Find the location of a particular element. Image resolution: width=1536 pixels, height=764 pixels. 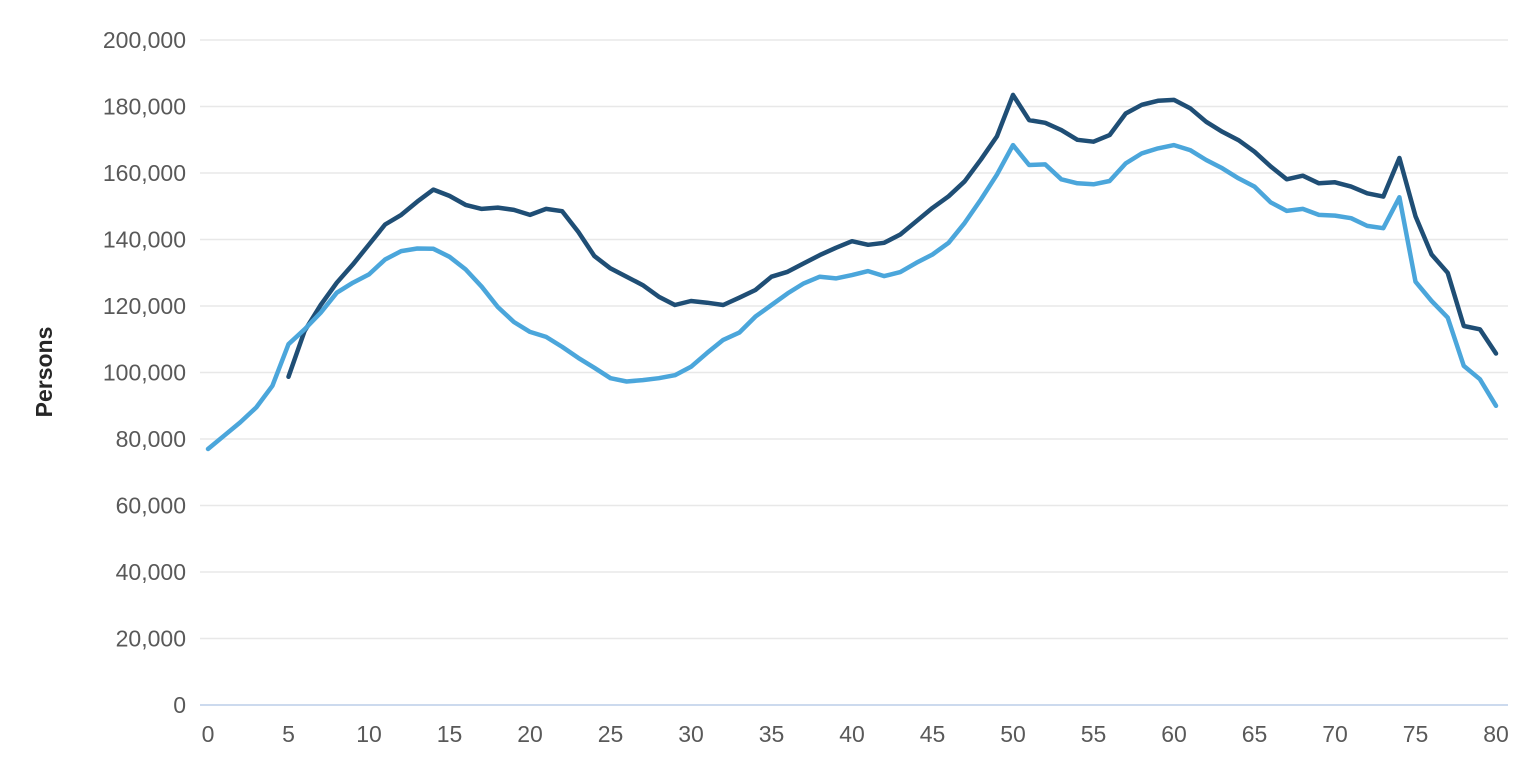

x-tick-label: 50 is located at coordinates (1013, 734).